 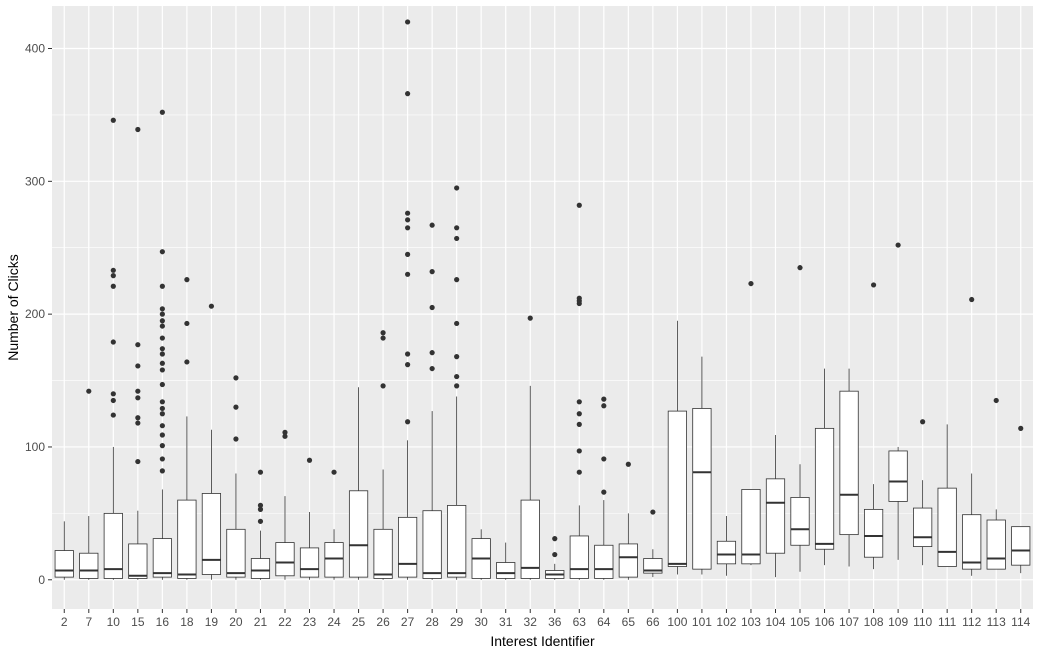 I want to click on x-tick-label: 24, so click(x=334, y=622).